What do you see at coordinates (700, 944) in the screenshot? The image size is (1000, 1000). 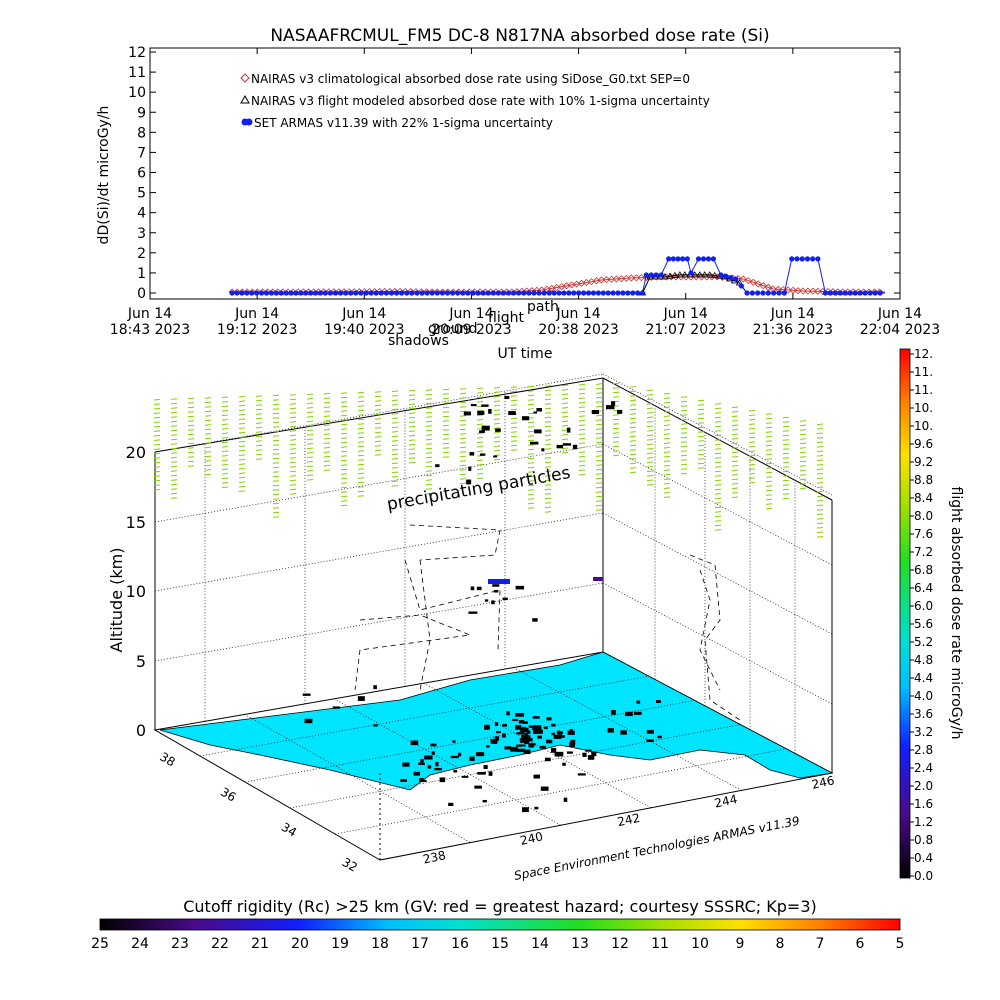 I see `bottom-colorbar-tick-label: 10` at bounding box center [700, 944].